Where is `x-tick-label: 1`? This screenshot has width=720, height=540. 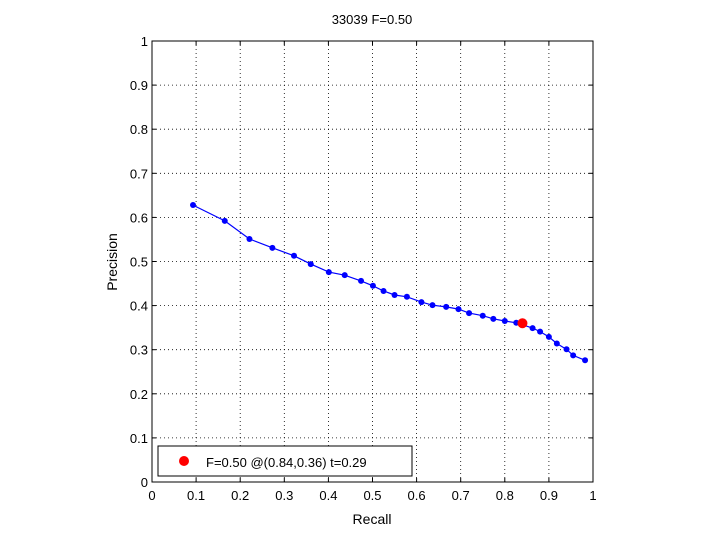 x-tick-label: 1 is located at coordinates (592, 495).